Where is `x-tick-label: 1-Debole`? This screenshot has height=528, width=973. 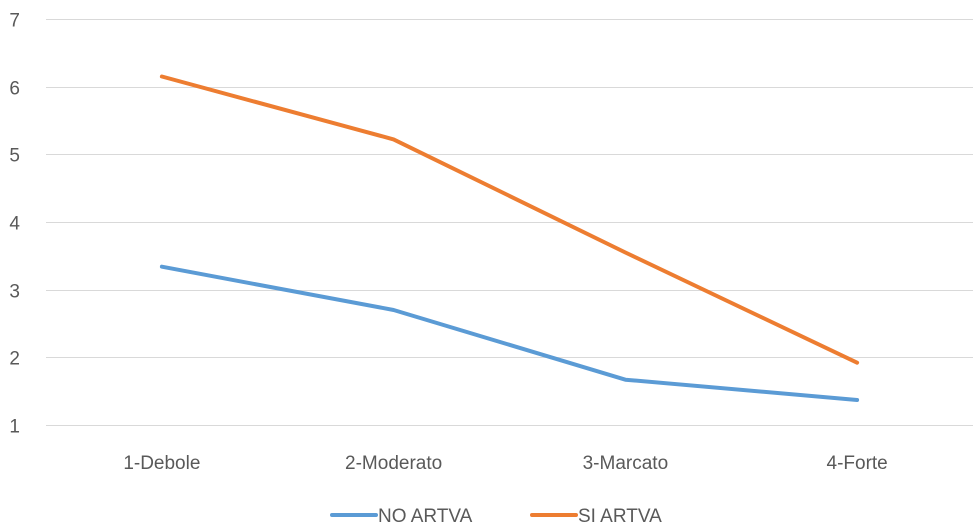 x-tick-label: 1-Debole is located at coordinates (161, 463).